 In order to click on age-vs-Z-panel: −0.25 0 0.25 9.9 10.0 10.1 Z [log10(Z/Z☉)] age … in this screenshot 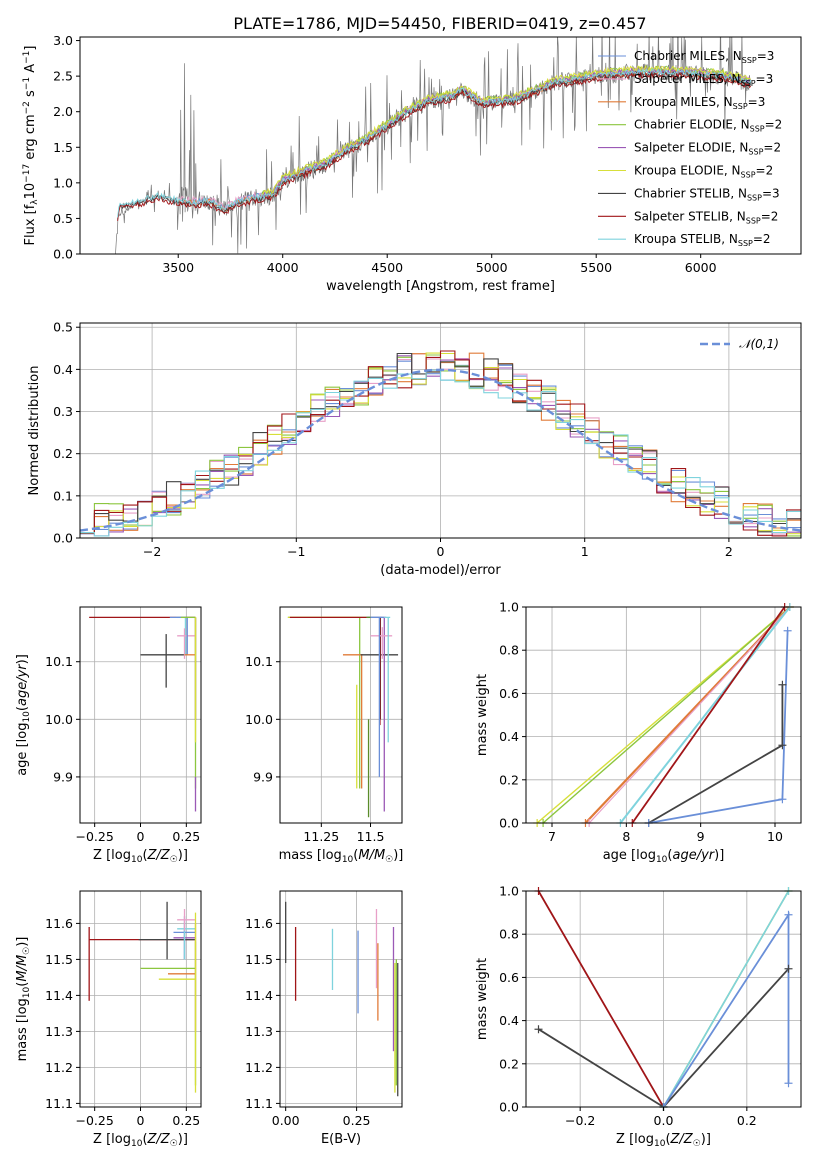, I will do `click(108, 735)`.